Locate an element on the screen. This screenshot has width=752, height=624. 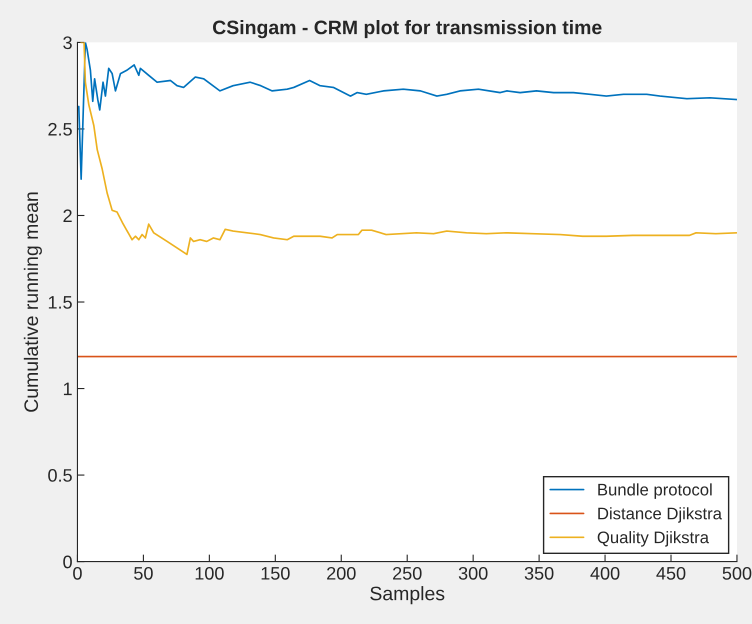
x-tick-label: 350 is located at coordinates (539, 573).